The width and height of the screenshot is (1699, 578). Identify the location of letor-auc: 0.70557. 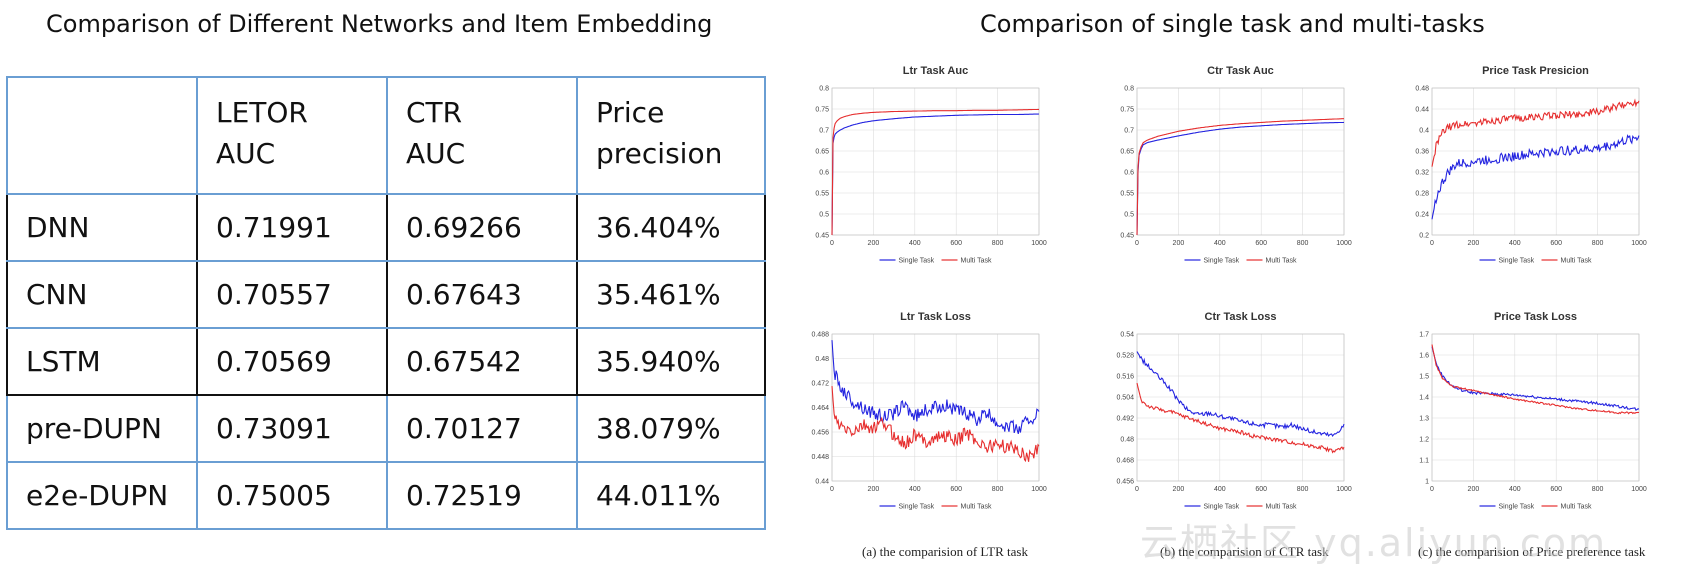
(292, 294).